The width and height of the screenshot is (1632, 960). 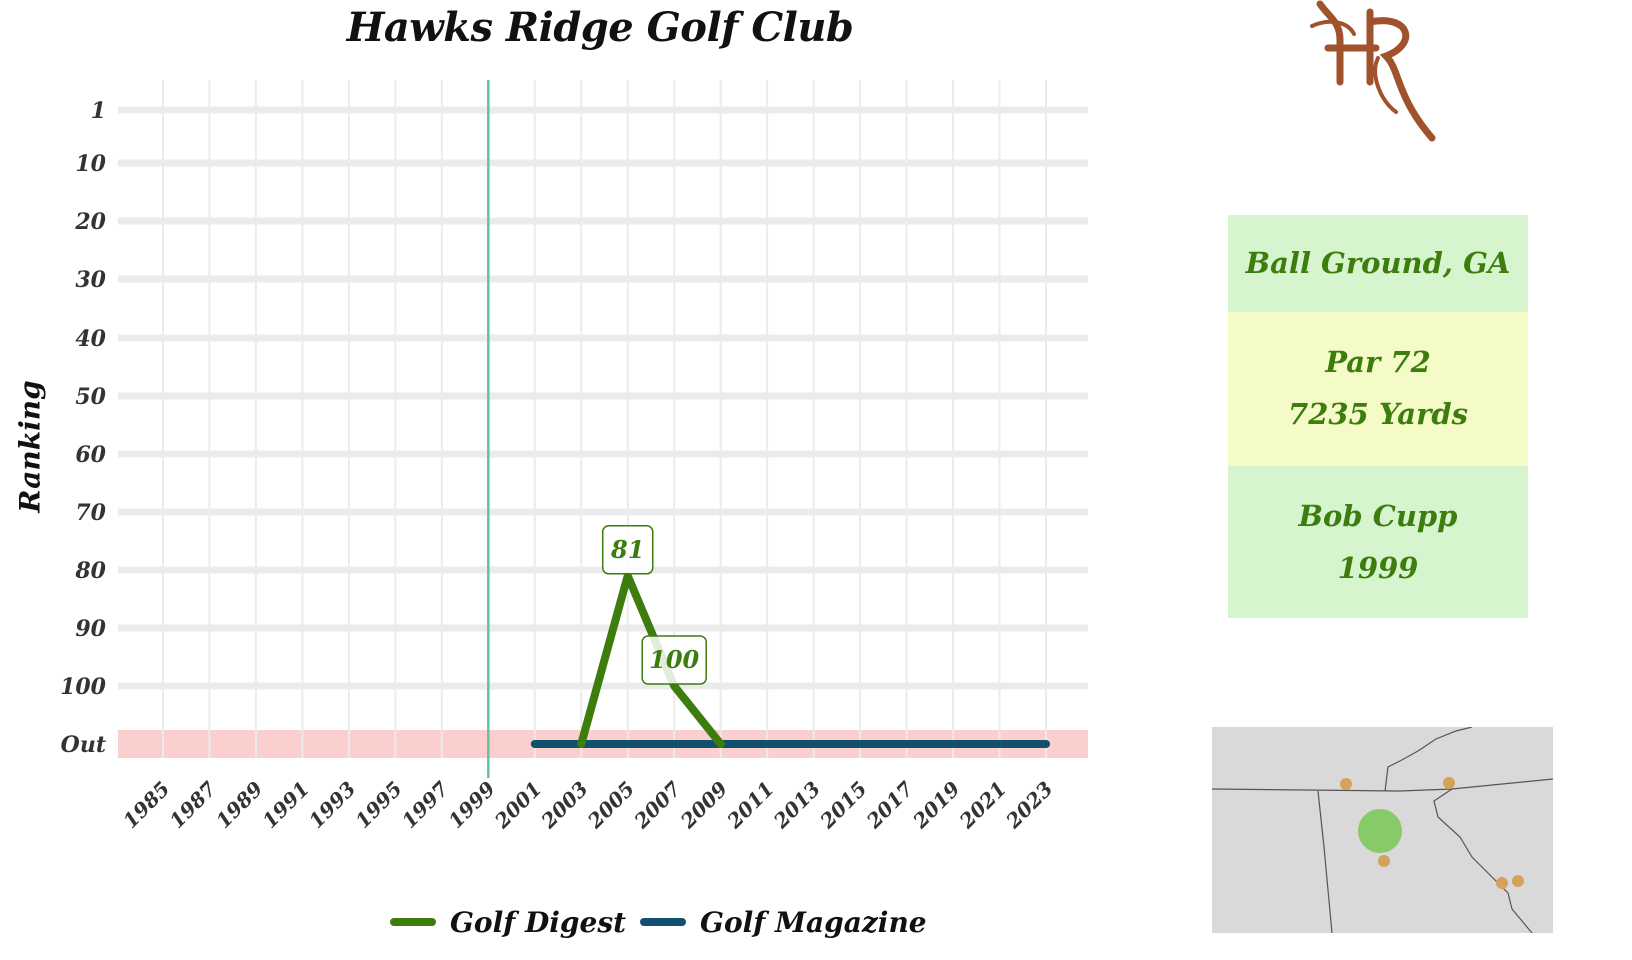 I want to click on location-box: Ball Ground, GA, so click(x=1378, y=263).